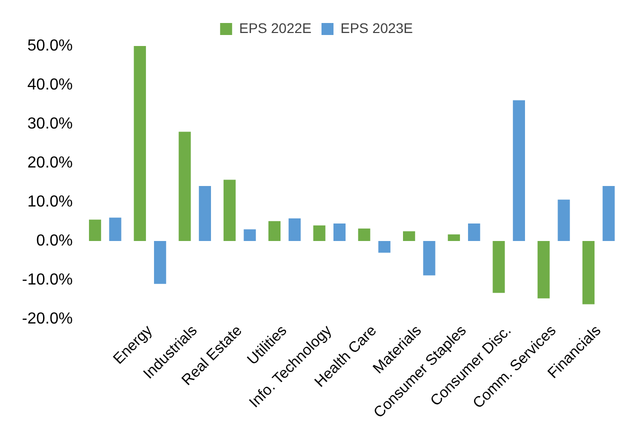 The width and height of the screenshot is (641, 437). Describe the element at coordinates (47, 279) in the screenshot. I see `y-tick-label: -10.0%` at that location.